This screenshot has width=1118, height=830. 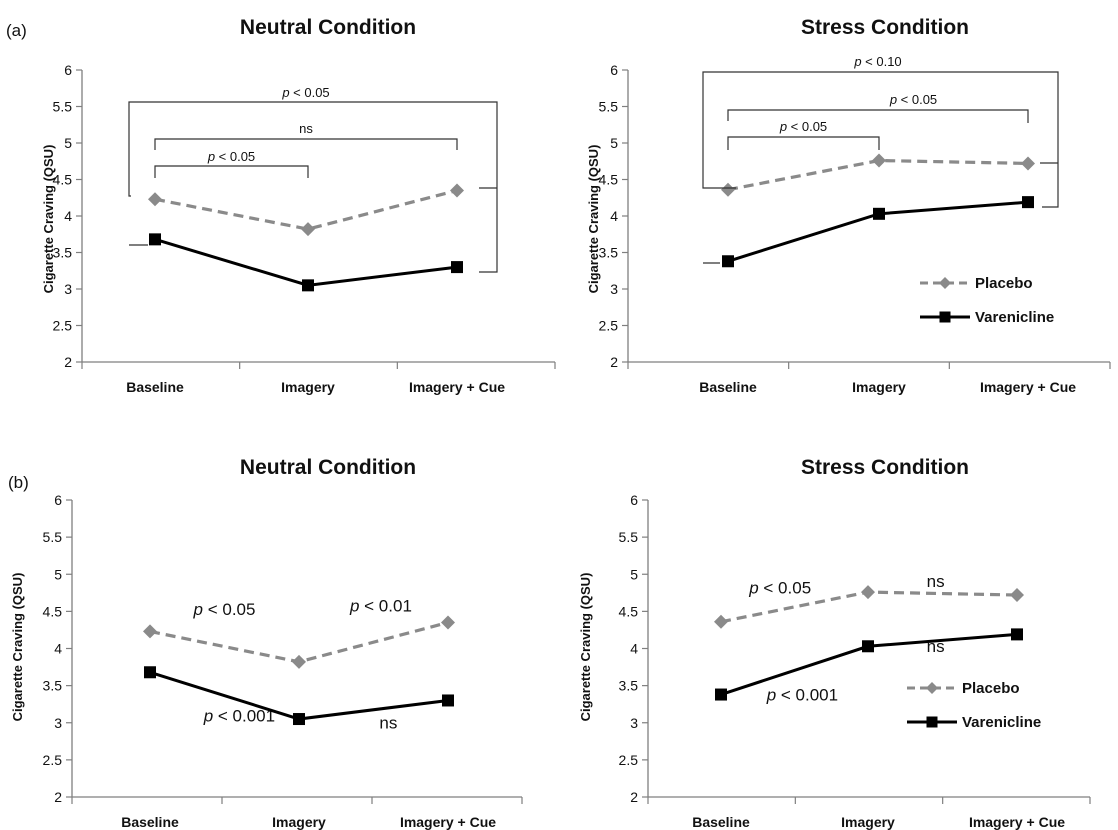 What do you see at coordinates (380, 605) in the screenshot?
I see `annotation-label: p < 0.01` at bounding box center [380, 605].